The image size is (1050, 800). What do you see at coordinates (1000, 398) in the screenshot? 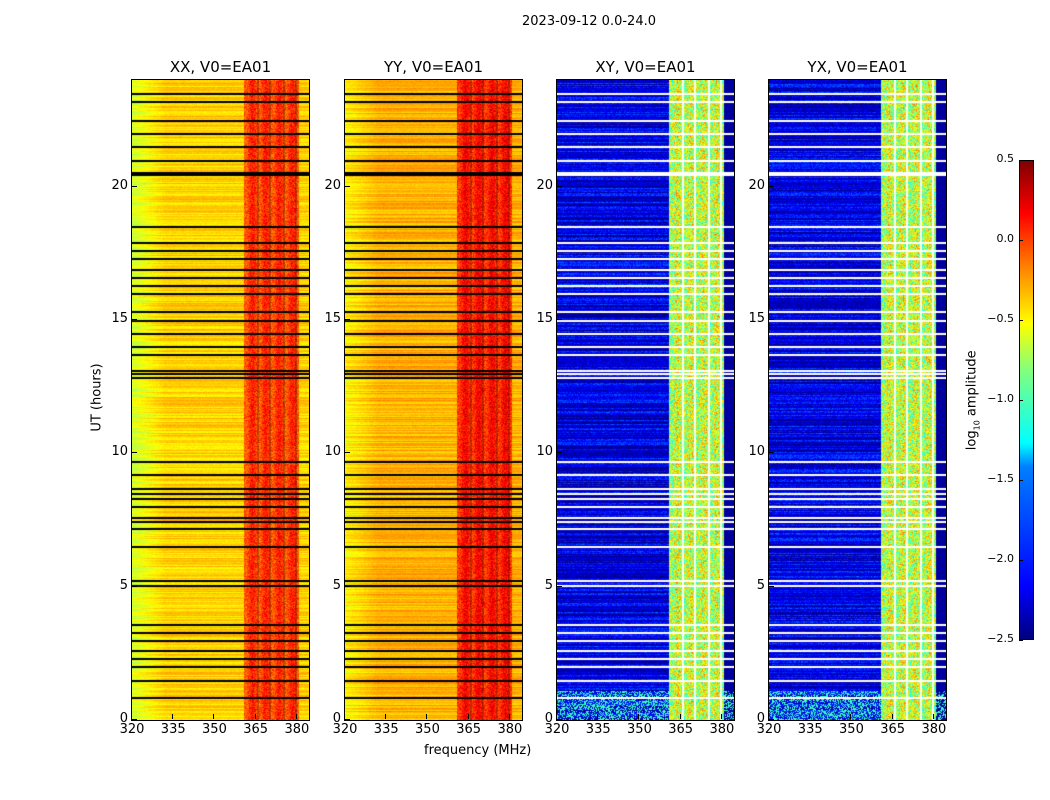
I see `colorbar-tick-label: −1.0` at bounding box center [1000, 398].